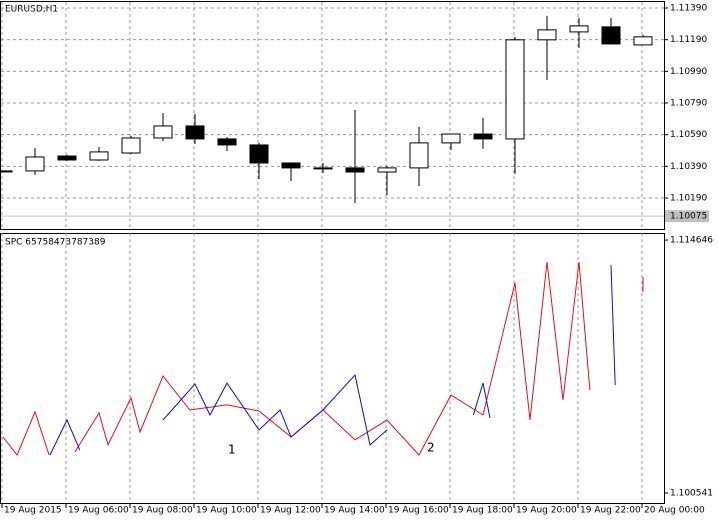  Describe the element at coordinates (226, 511) in the screenshot. I see `x-tick-label: 19 Aug 10:00` at that location.